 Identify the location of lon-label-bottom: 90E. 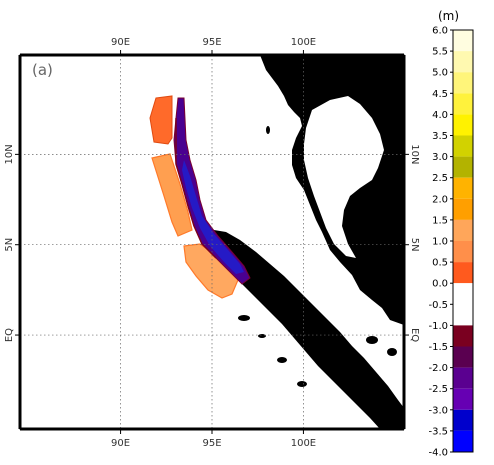
(120, 443).